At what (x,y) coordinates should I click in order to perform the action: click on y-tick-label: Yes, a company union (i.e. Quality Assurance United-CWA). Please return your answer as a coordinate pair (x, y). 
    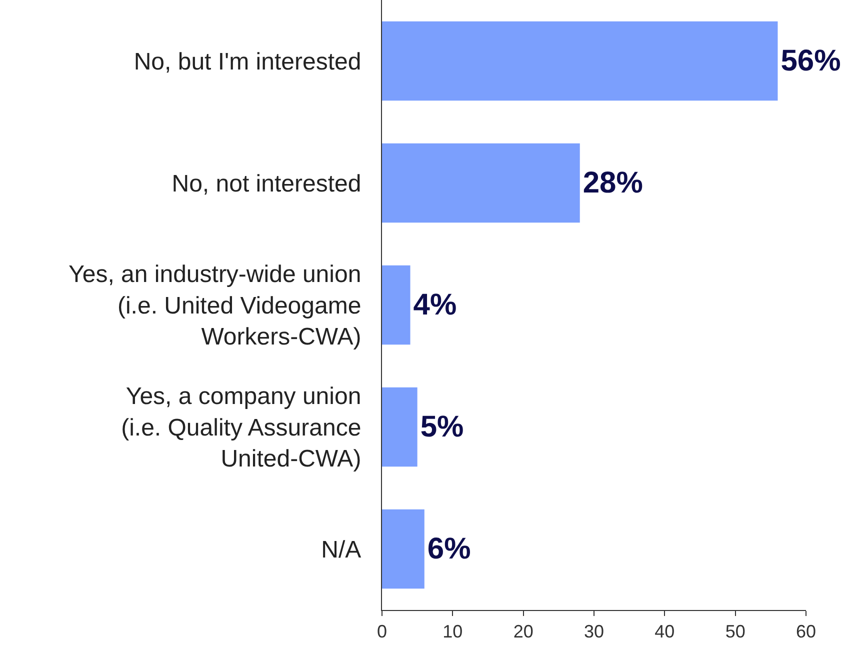
    Looking at the image, I should click on (241, 428).